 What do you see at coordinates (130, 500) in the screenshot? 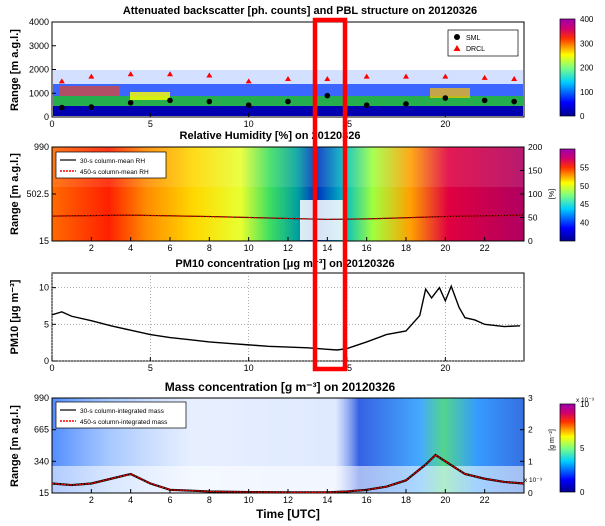
I see `x-tick-label: 4` at bounding box center [130, 500].